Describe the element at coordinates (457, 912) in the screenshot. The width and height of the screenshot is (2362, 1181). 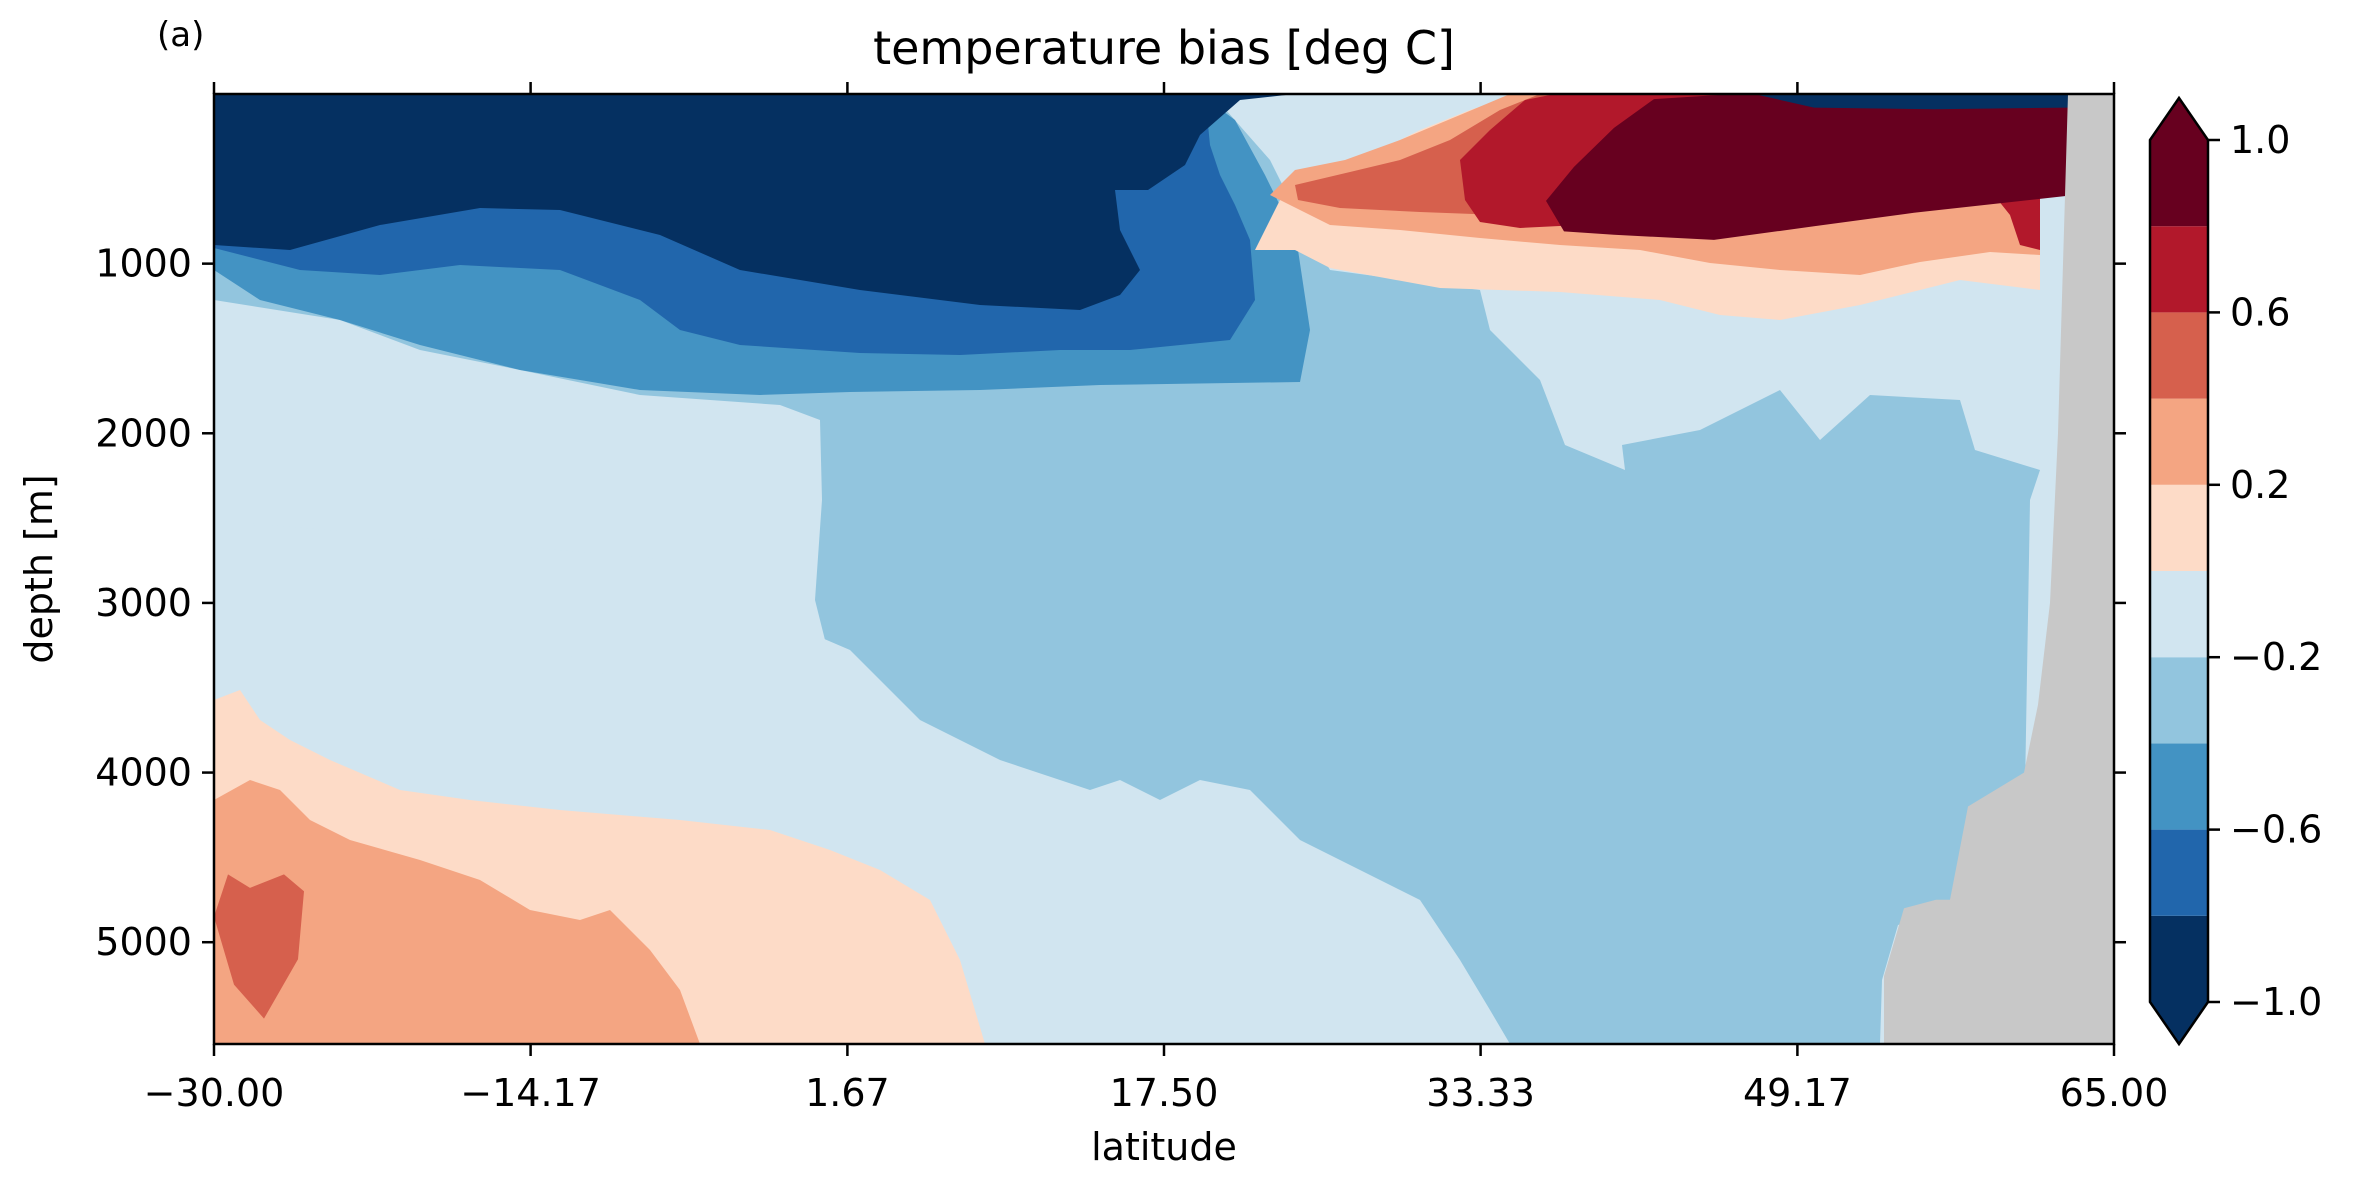
I see `deep-warm-moderate` at that location.